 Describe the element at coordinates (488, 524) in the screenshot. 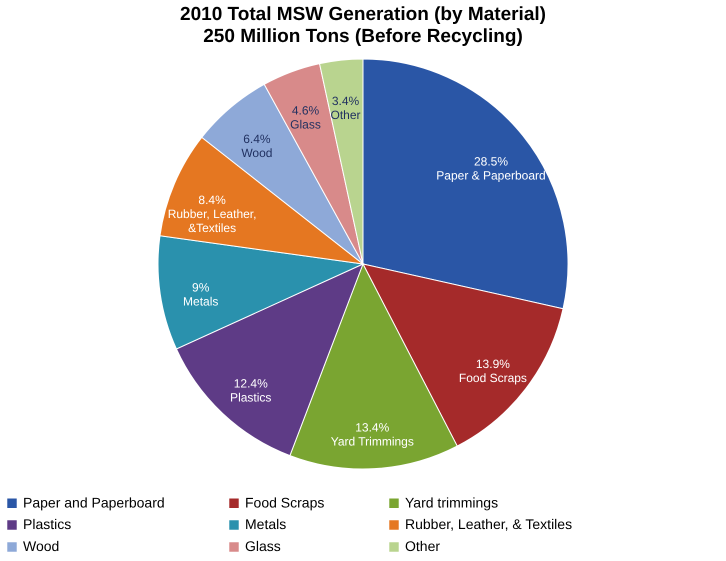

I see `legend-label: Rubber, Leather, & Textiles` at that location.